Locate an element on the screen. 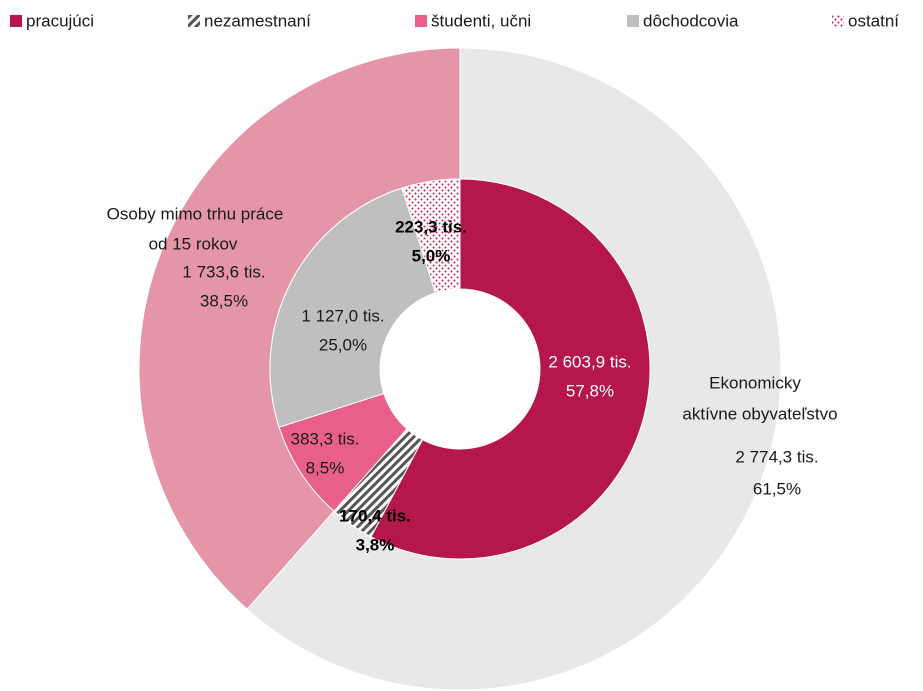 The height and width of the screenshot is (691, 923). share-label: 8,5% is located at coordinates (325, 467).